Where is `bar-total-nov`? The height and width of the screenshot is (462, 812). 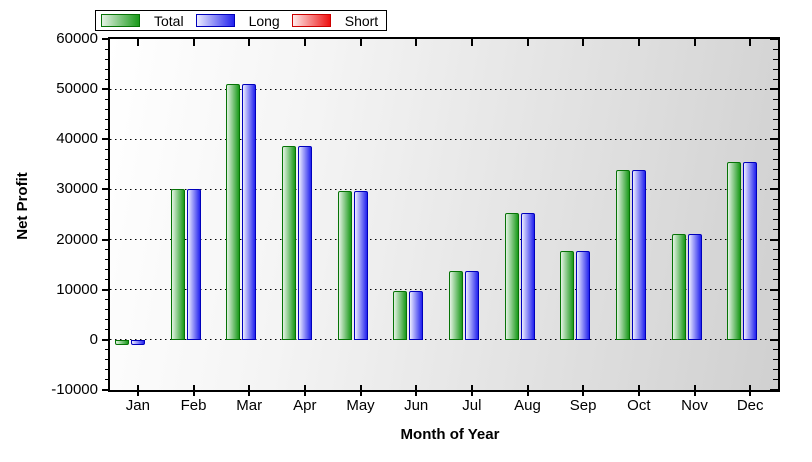 bar-total-nov is located at coordinates (678, 287).